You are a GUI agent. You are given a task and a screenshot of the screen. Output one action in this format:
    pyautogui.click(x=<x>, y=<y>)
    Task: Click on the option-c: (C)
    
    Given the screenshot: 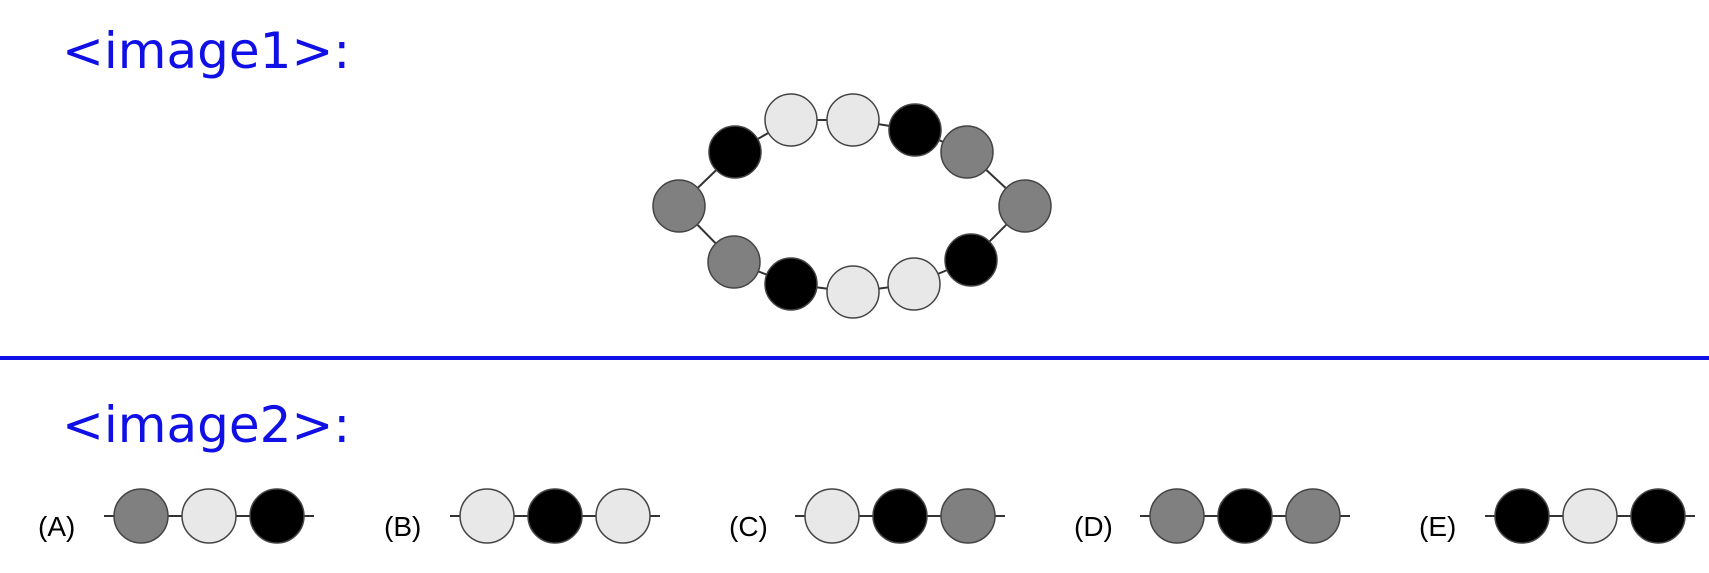 What is the action you would take?
    pyautogui.click(x=867, y=516)
    